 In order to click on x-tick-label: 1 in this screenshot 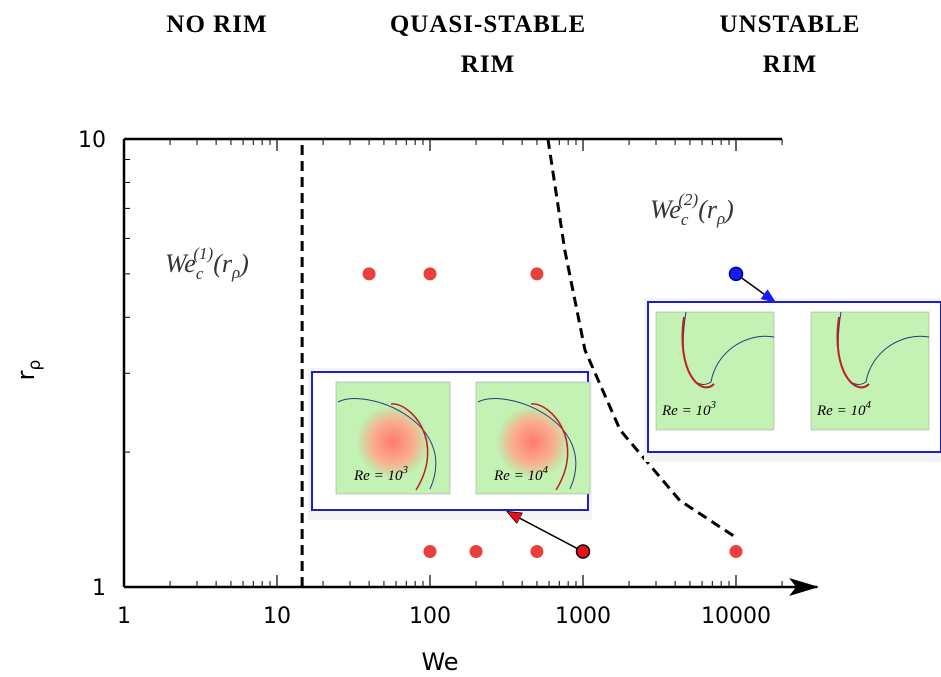, I will do `click(124, 616)`.